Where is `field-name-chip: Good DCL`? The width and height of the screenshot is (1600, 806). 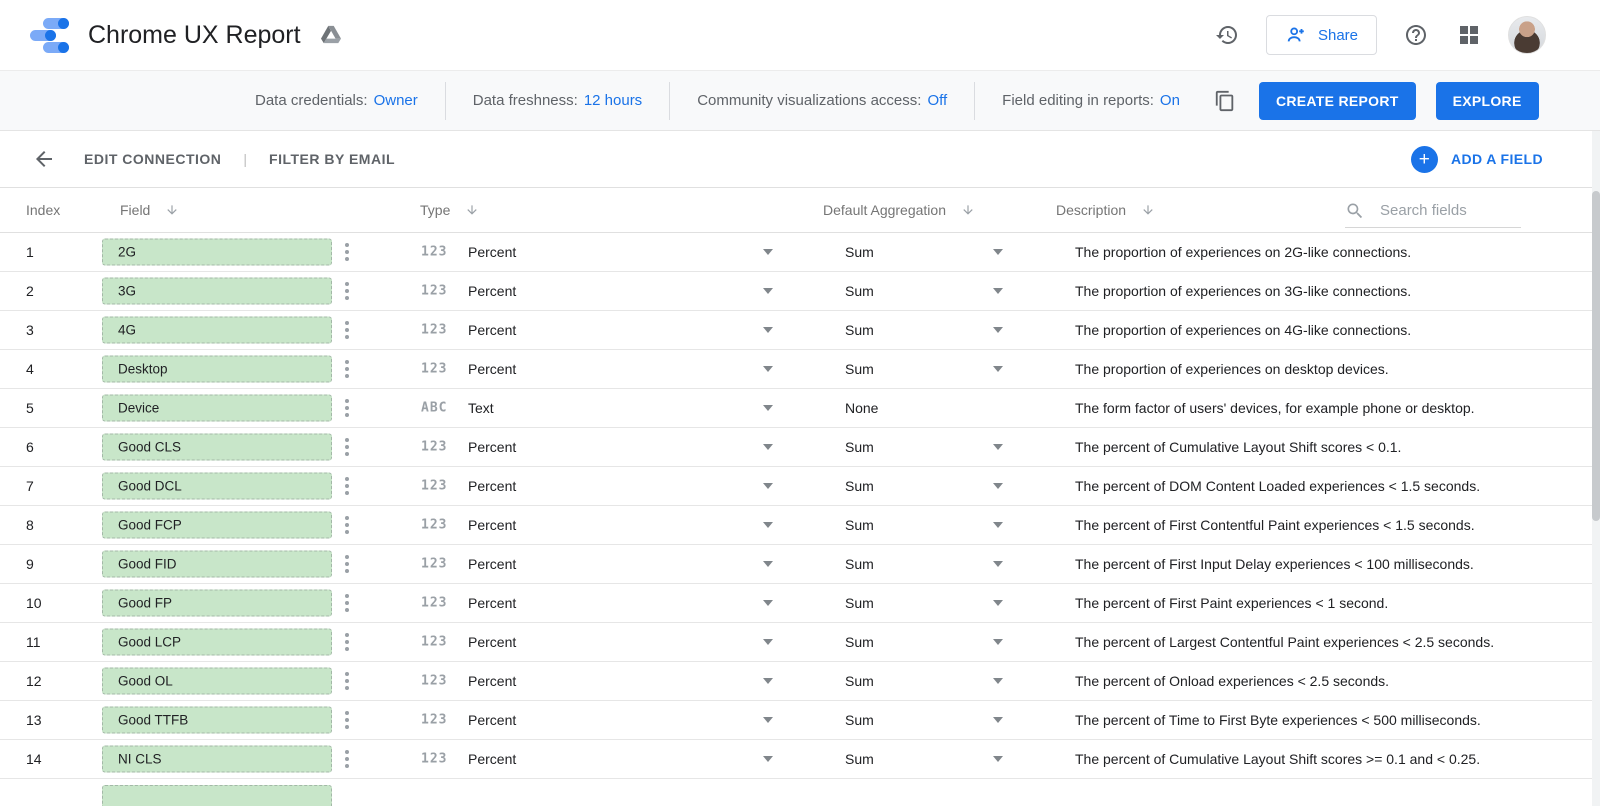
field-name-chip: Good DCL is located at coordinates (217, 486).